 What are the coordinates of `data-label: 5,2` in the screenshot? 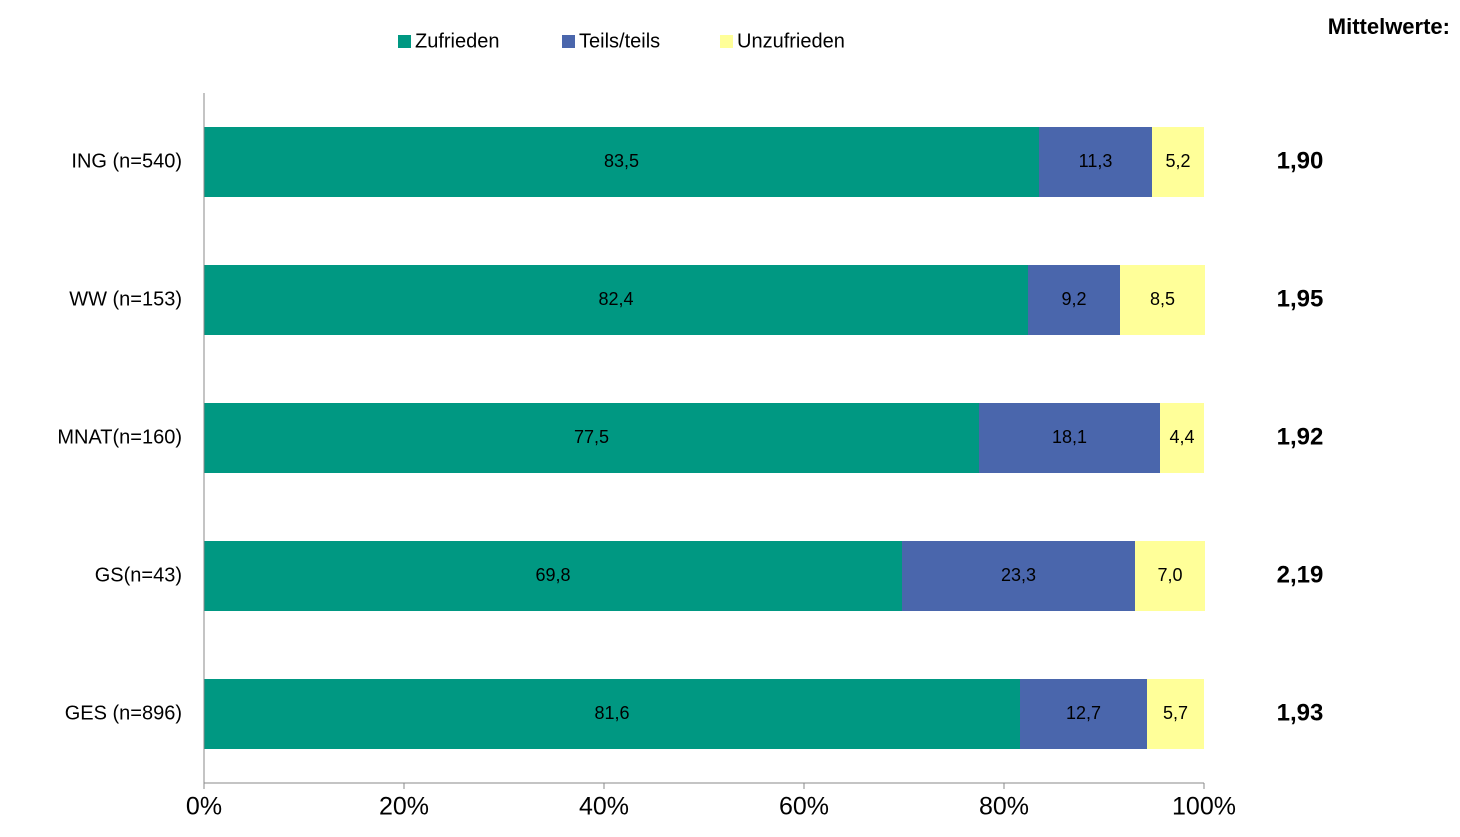 It's located at (1177, 161).